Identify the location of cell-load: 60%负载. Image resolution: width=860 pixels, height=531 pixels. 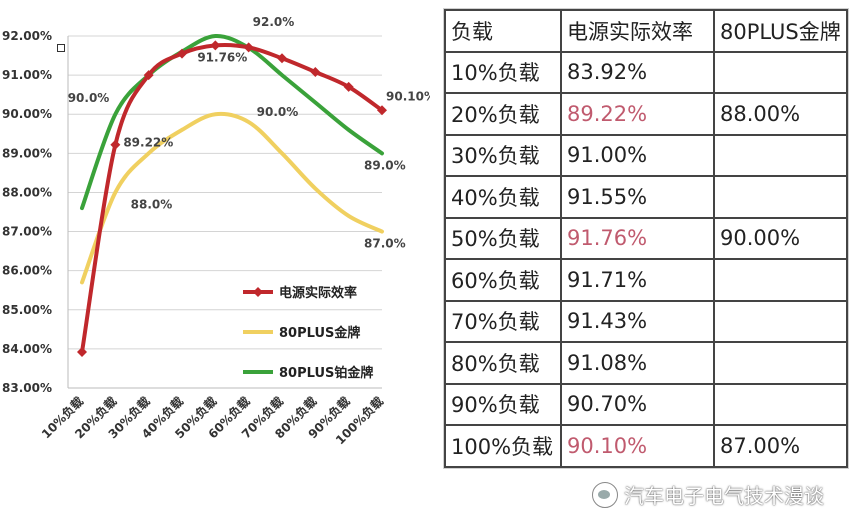
(503, 280).